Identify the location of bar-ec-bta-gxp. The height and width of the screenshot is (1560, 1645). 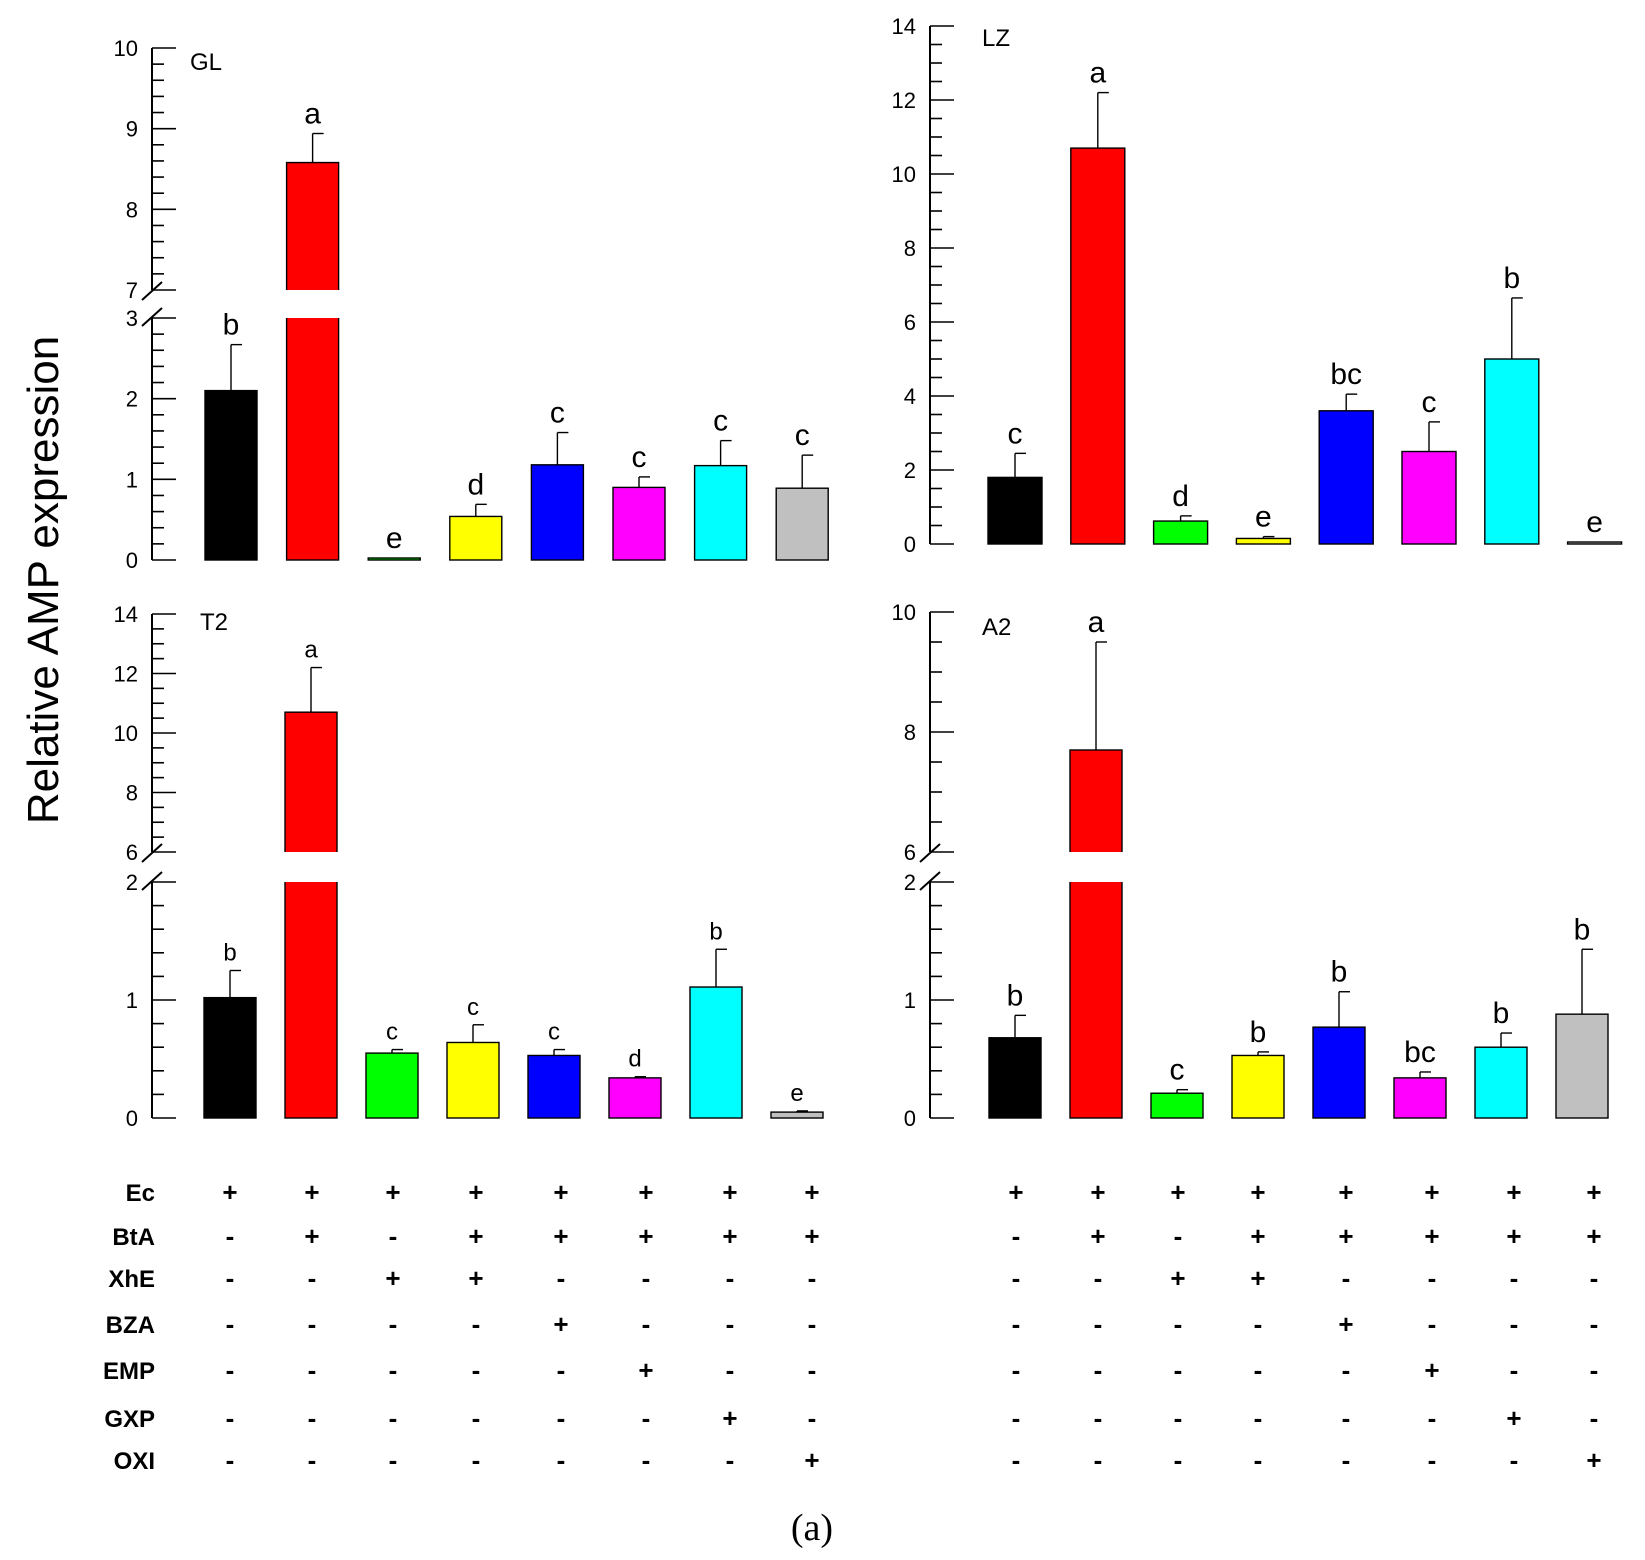
(720, 512).